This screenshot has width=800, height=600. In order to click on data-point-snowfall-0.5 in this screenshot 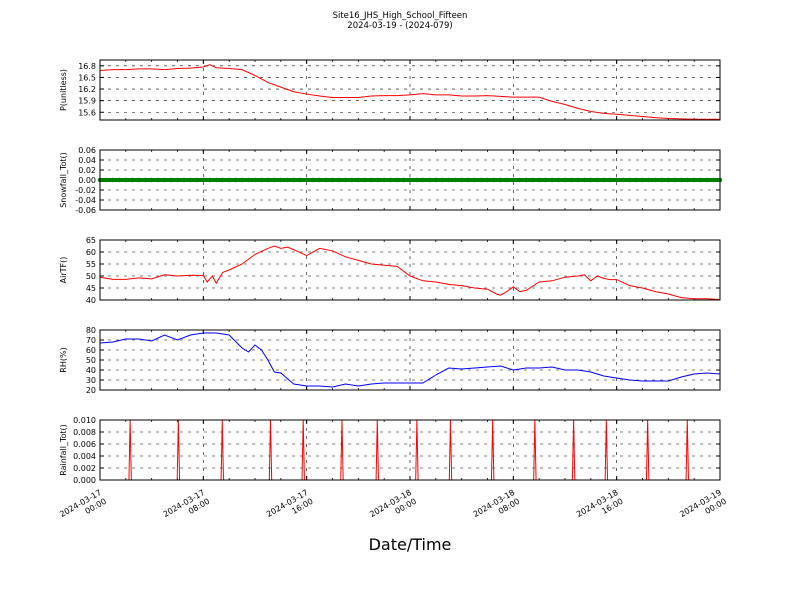, I will do `click(106, 180)`.